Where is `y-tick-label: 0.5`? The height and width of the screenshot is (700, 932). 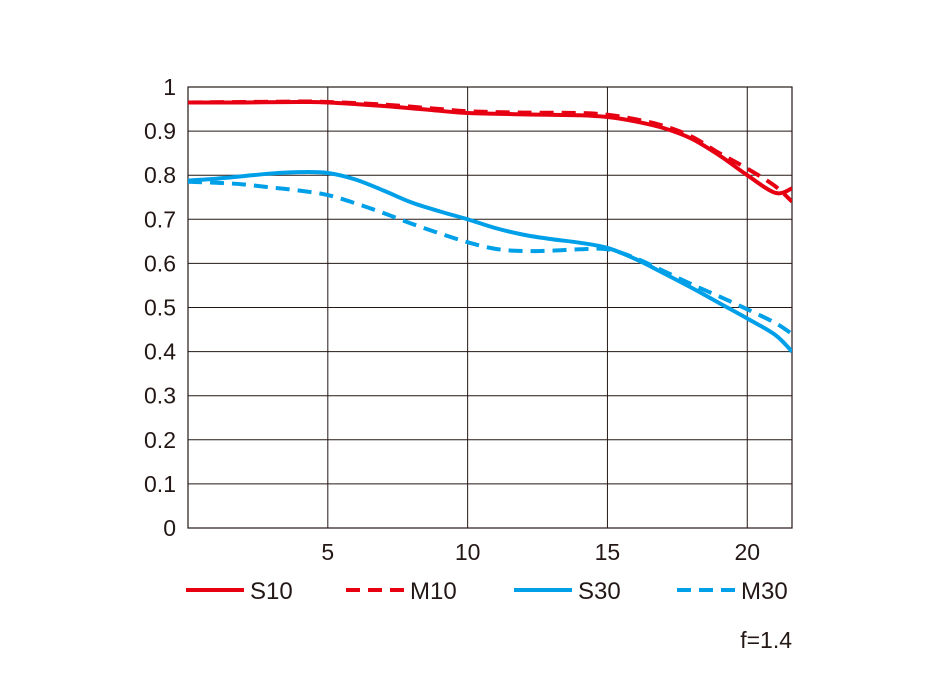 y-tick-label: 0.5 is located at coordinates (160, 308).